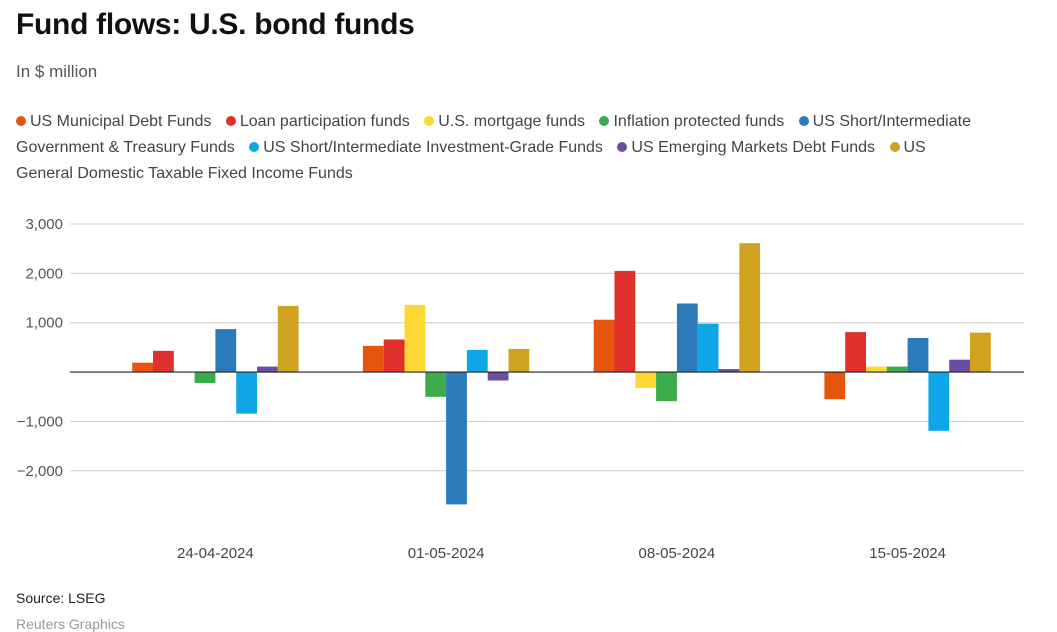 The width and height of the screenshot is (1057, 632). What do you see at coordinates (61, 598) in the screenshot?
I see `source-note: Source: LSEG` at bounding box center [61, 598].